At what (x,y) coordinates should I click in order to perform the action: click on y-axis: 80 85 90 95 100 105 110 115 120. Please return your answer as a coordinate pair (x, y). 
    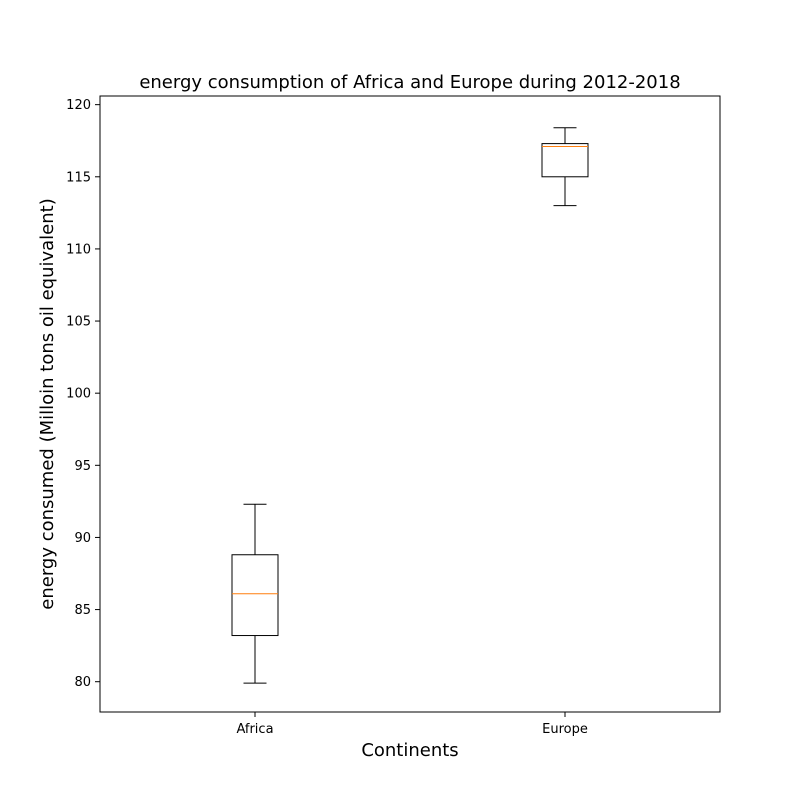
    Looking at the image, I should click on (83, 394).